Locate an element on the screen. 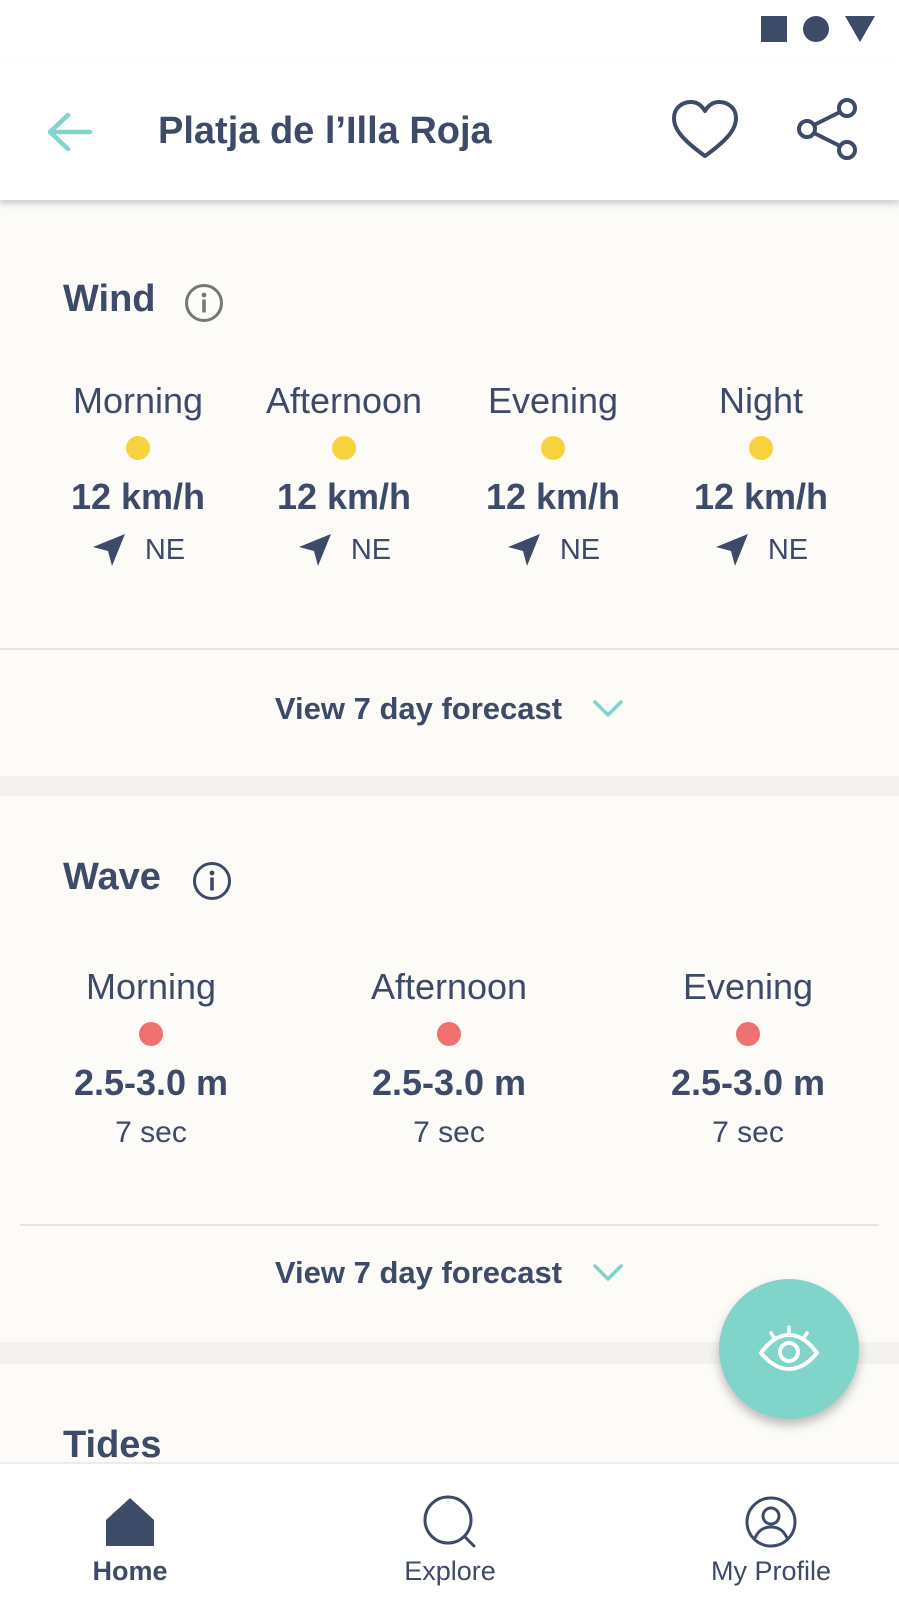  wave-title: Wave is located at coordinates (112, 877).